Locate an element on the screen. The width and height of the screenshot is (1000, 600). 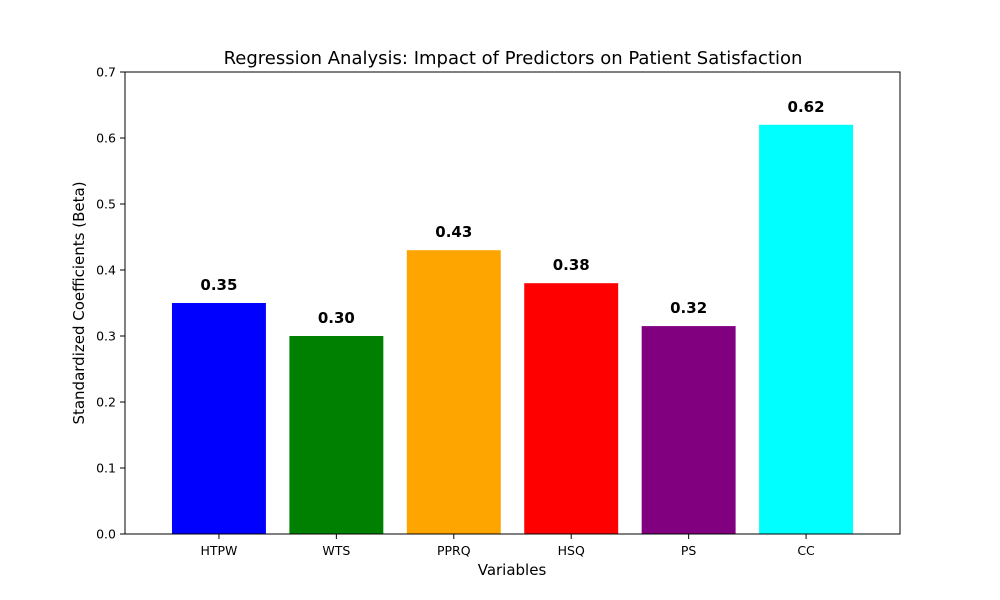
x-tick-label-cc: CC is located at coordinates (806, 550).